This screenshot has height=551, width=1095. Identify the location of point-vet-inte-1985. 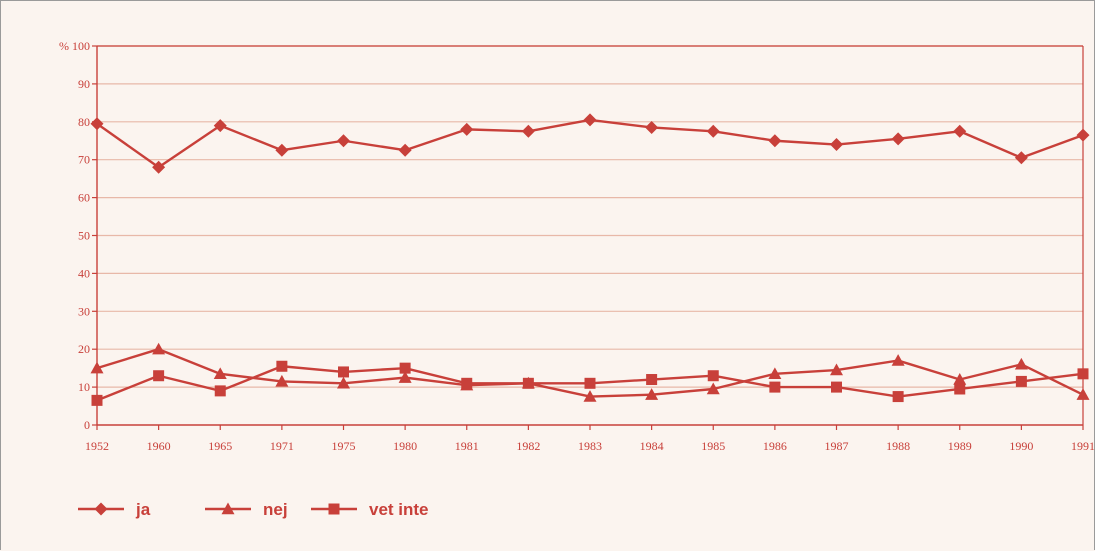
(713, 376).